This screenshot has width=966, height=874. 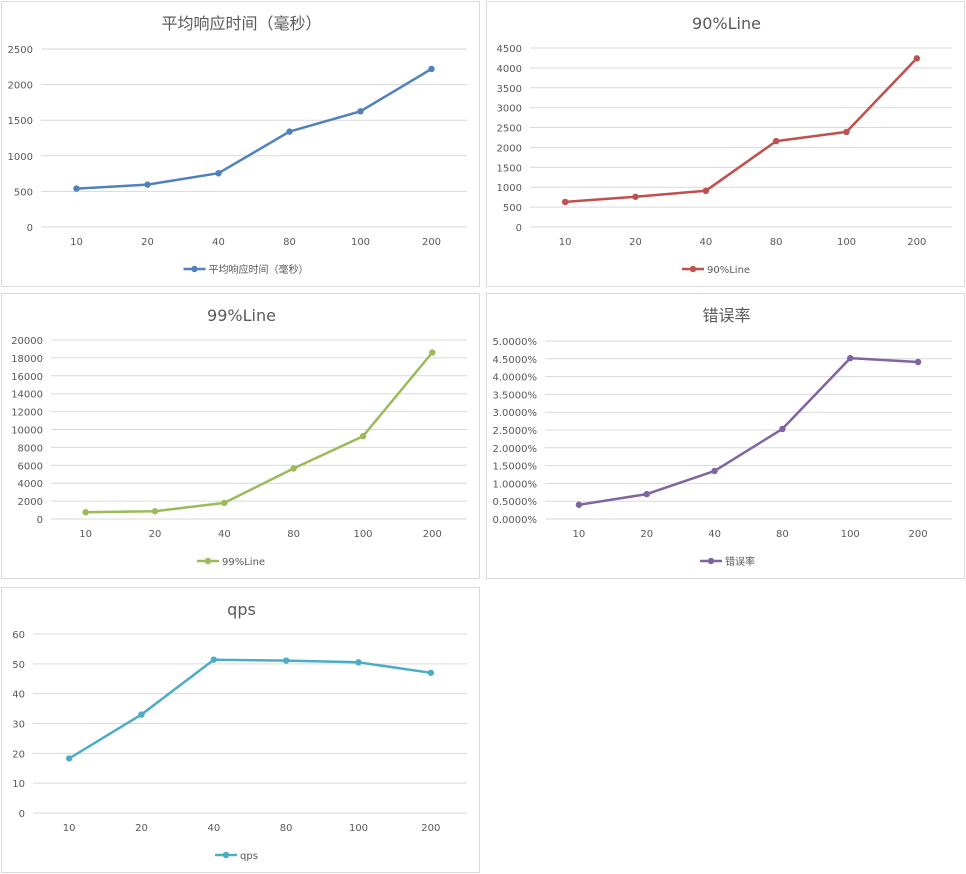 What do you see at coordinates (509, 69) in the screenshot?
I see `y-tick-label: 4000` at bounding box center [509, 69].